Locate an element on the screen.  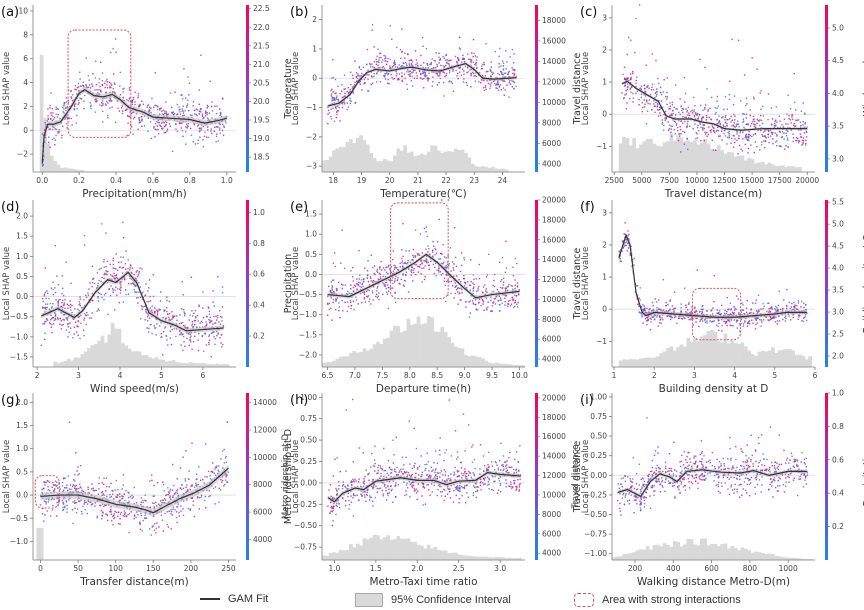
colorbar-label: Travel distance is located at coordinates (577, 284).